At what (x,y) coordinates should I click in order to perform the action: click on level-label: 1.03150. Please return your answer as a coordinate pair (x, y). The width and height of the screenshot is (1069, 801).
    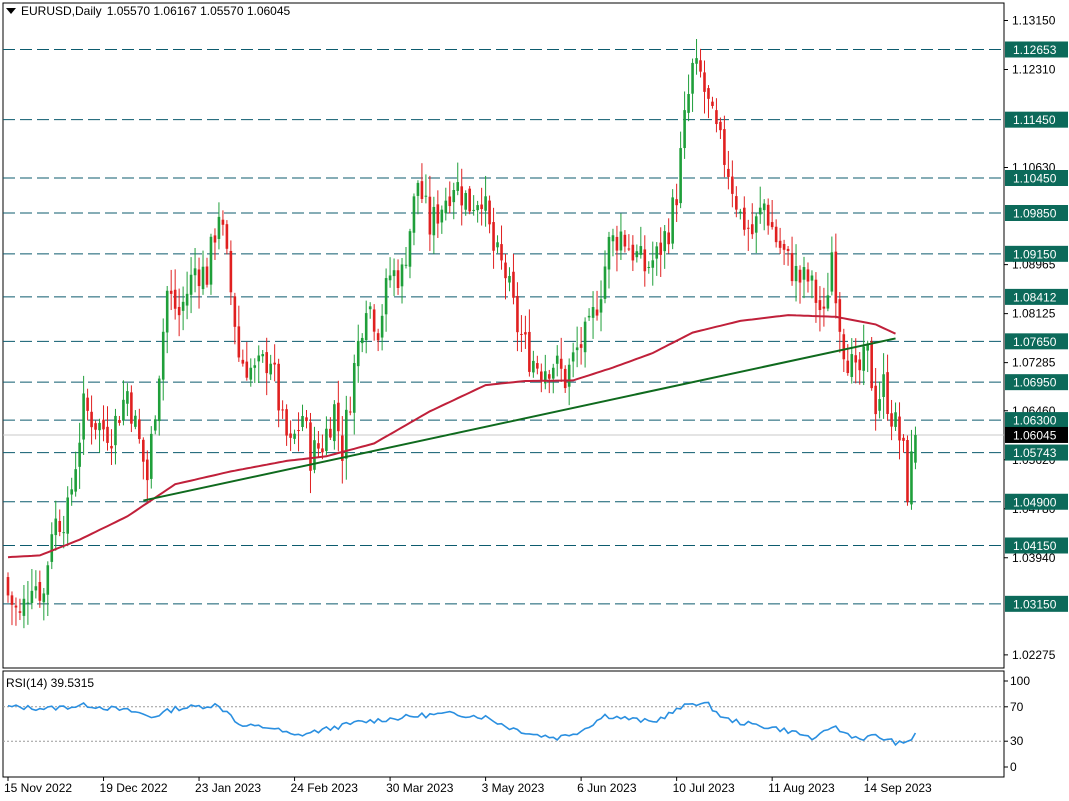
    Looking at the image, I should click on (1035, 604).